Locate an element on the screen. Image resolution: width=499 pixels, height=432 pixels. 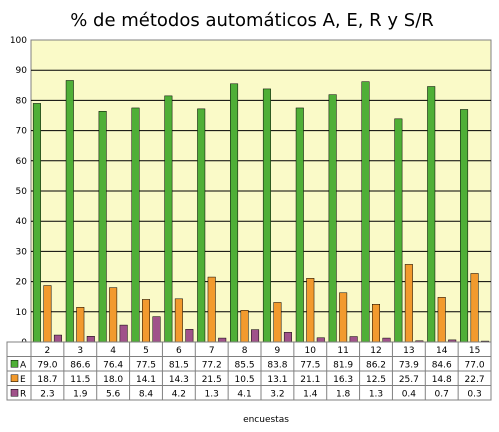
data-label-A-8: 85.5 is located at coordinates (245, 365).